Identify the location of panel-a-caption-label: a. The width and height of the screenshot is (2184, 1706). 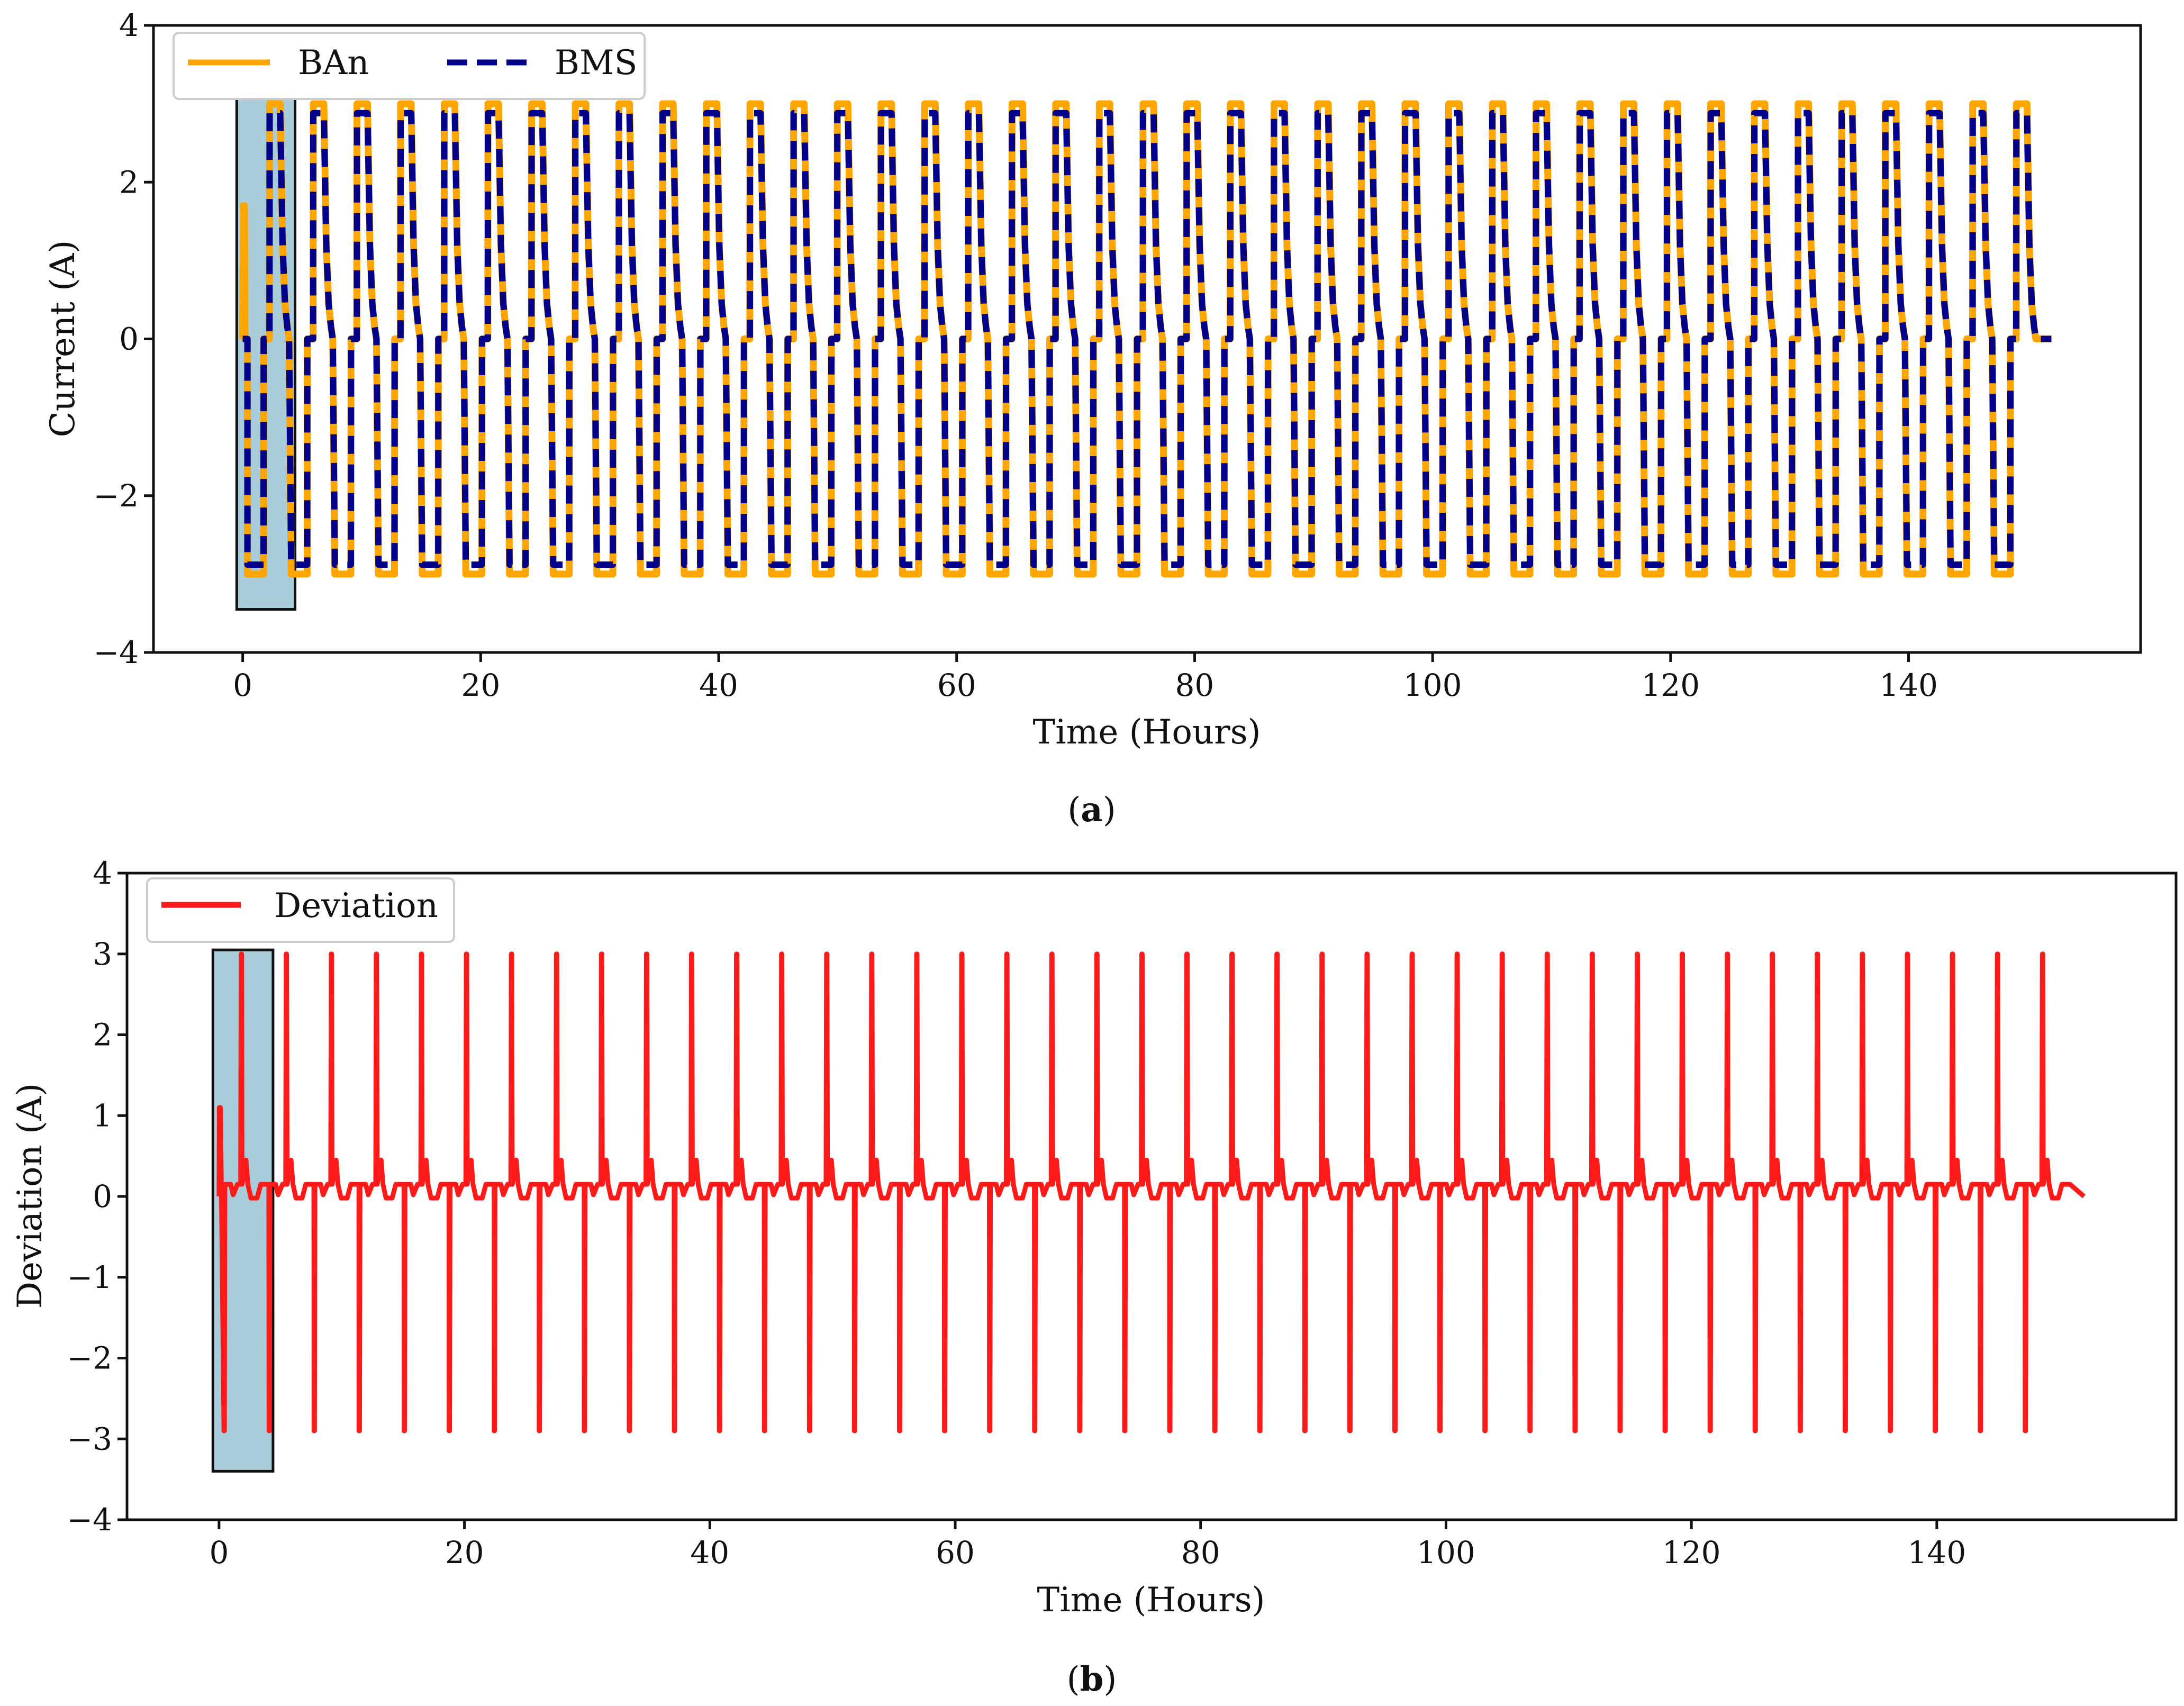
(1091, 810).